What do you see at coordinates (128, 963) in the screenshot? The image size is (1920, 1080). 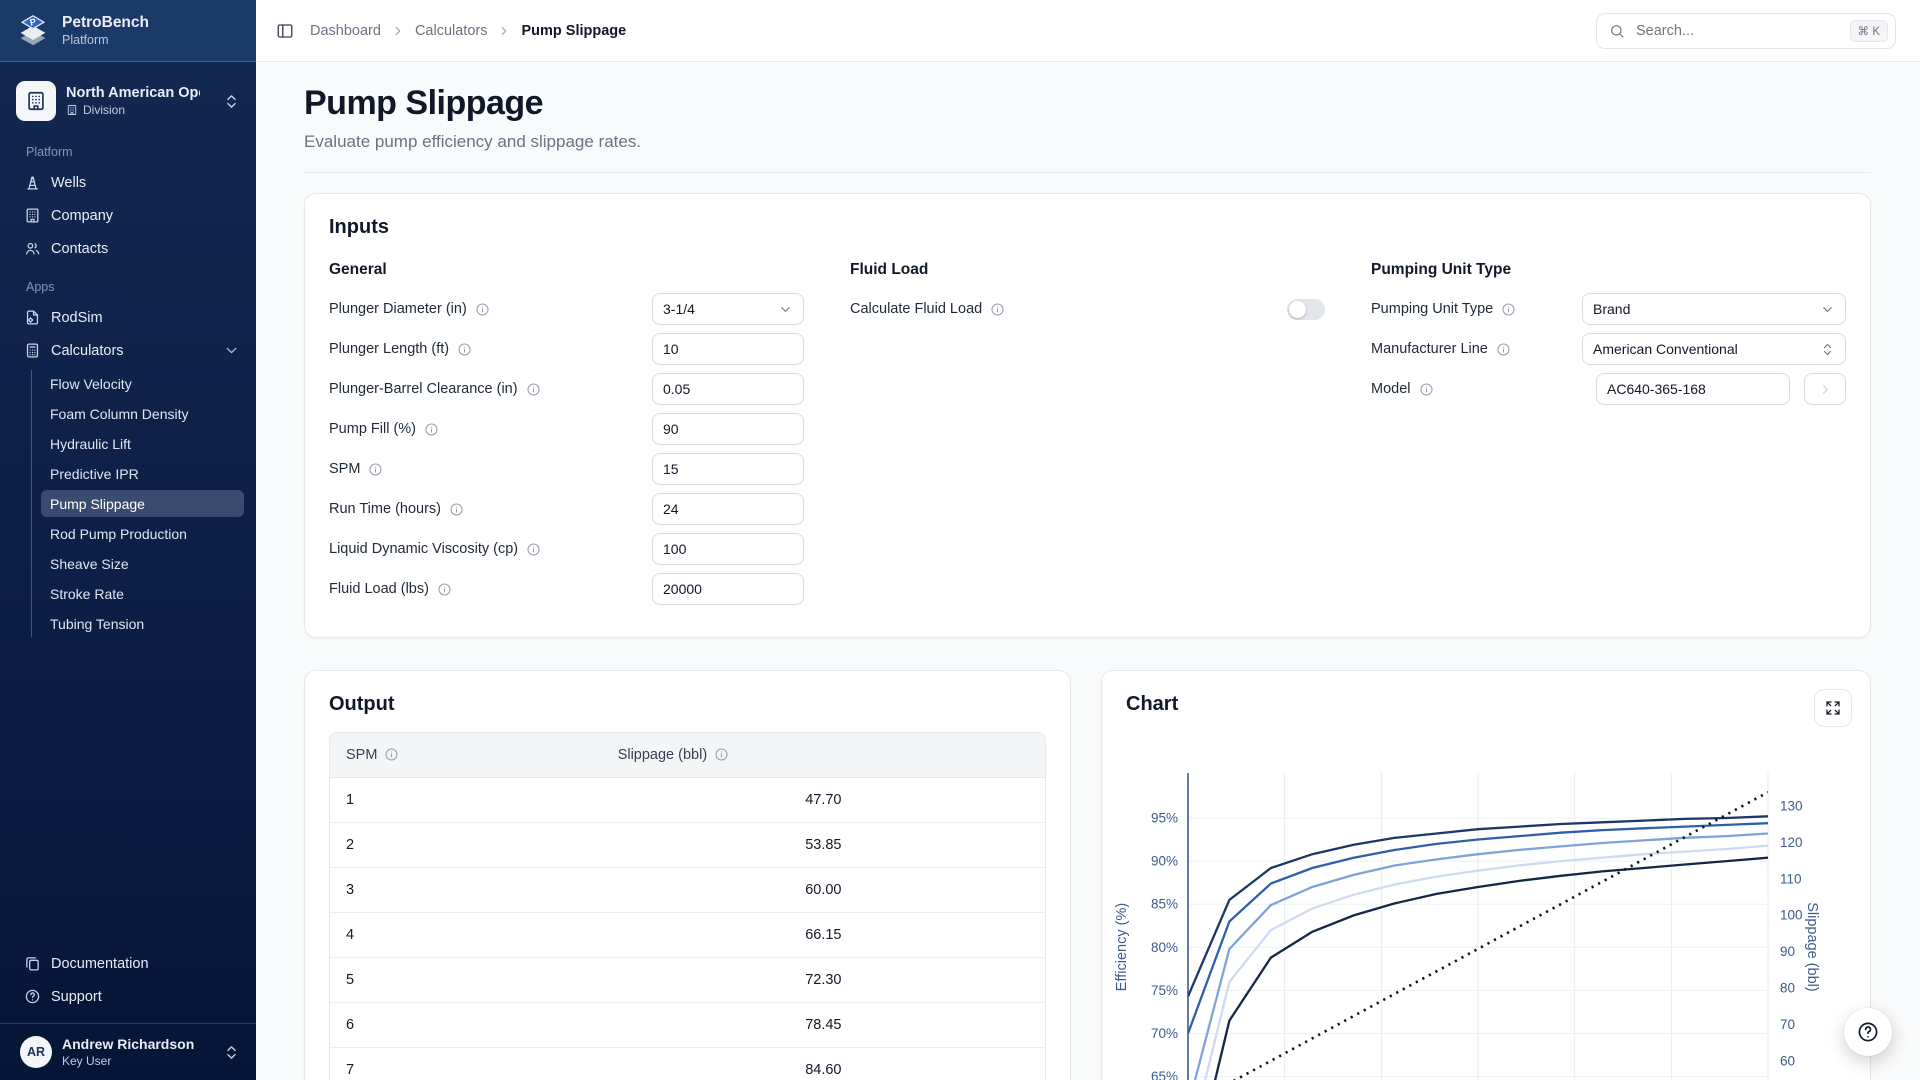 I see `sidebar-item-documentation: Documentation` at bounding box center [128, 963].